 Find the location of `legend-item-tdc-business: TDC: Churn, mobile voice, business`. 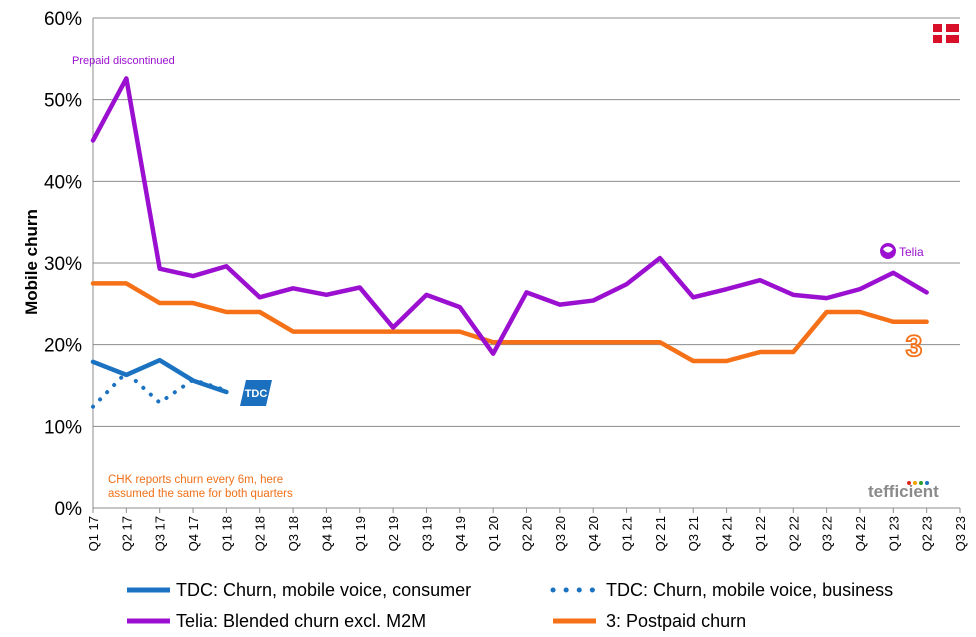

legend-item-tdc-business: TDC: Churn, mobile voice, business is located at coordinates (721, 590).